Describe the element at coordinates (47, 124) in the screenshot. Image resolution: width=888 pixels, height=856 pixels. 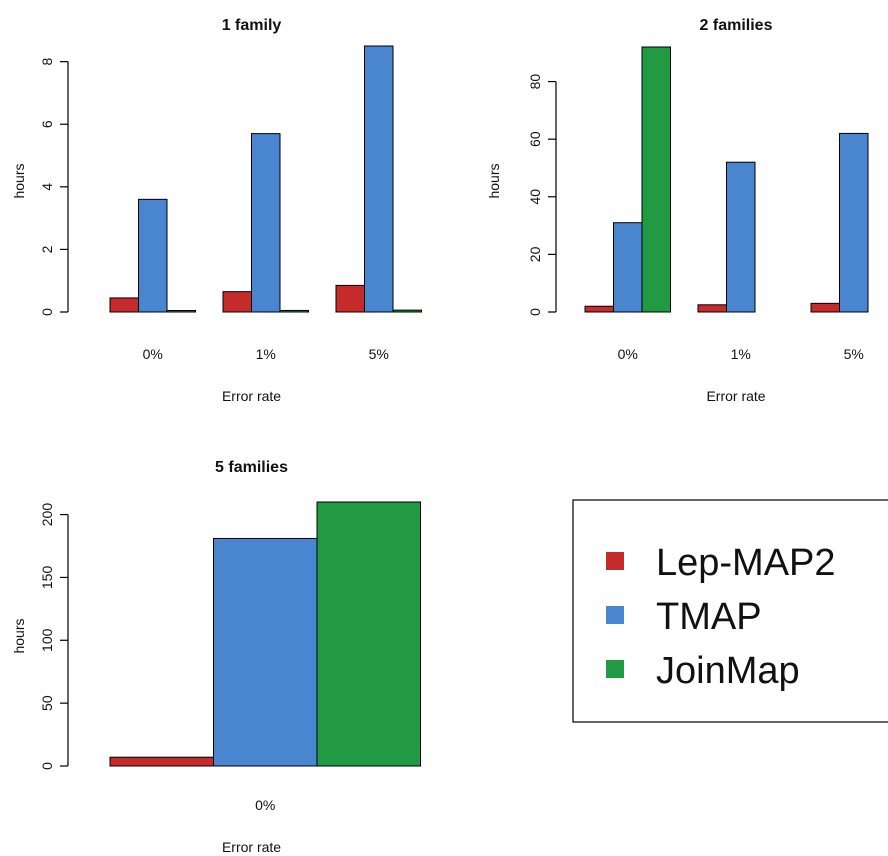
I see `y-tick-label: 6` at that location.